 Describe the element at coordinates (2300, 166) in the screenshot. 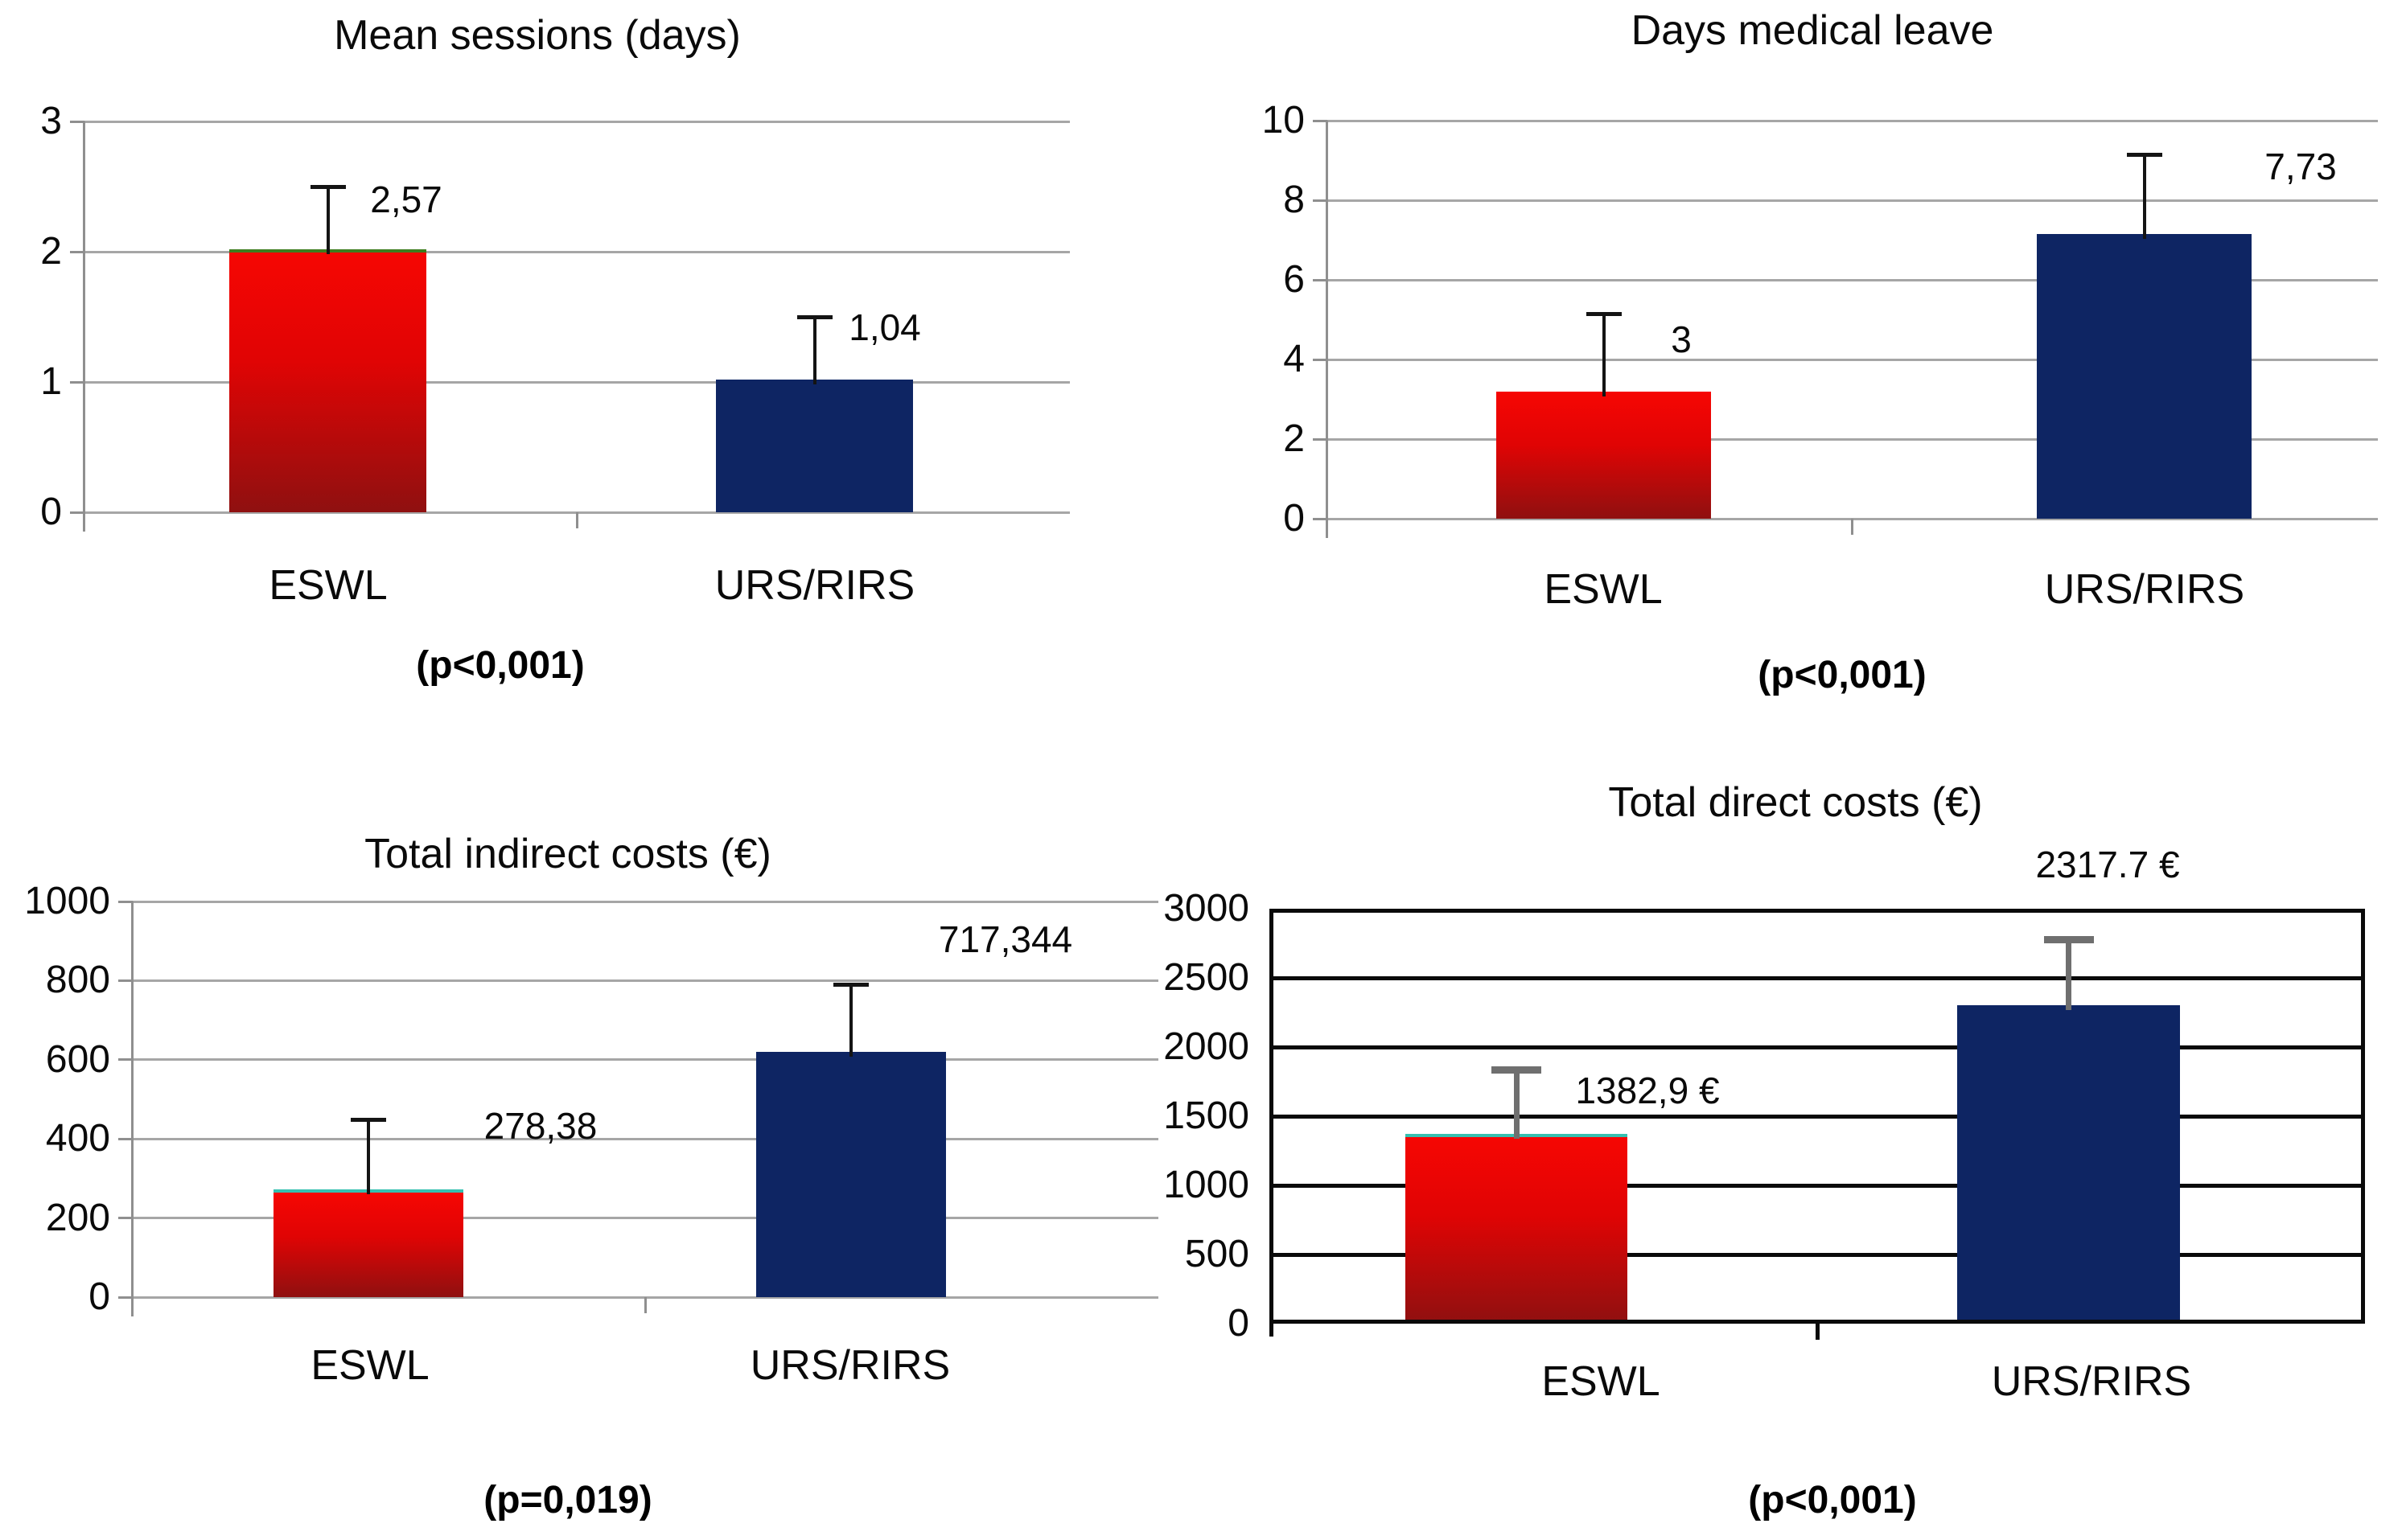

I see `value-label: 7,73` at that location.